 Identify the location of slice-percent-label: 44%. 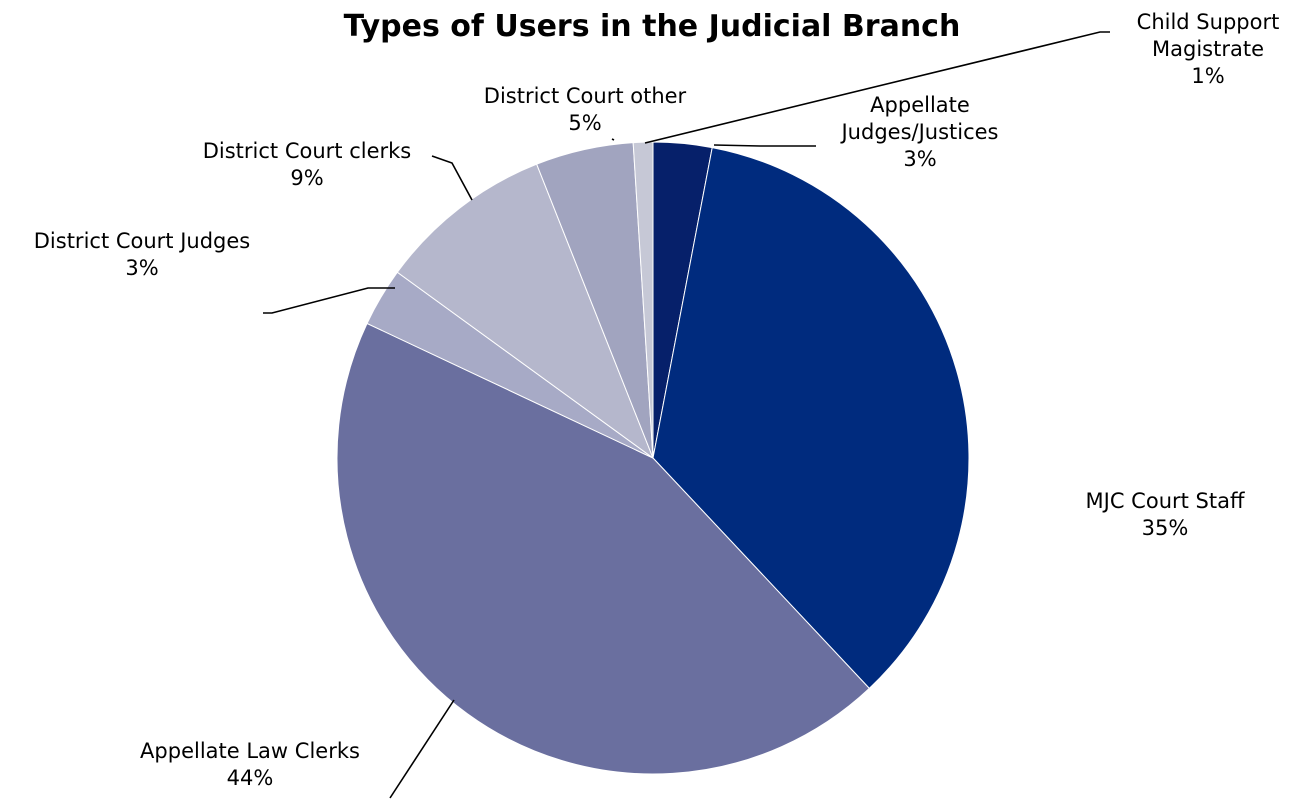
(250, 778).